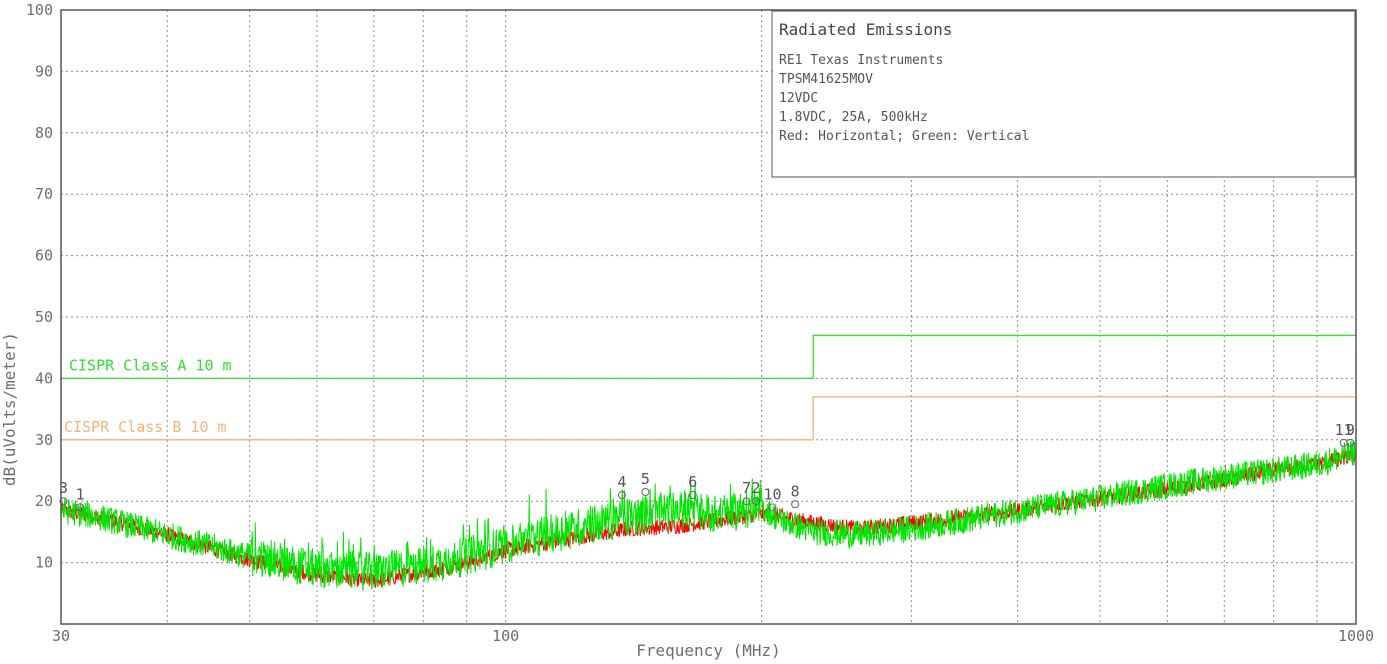  What do you see at coordinates (645, 479) in the screenshot?
I see `peak-marker-label: 5` at bounding box center [645, 479].